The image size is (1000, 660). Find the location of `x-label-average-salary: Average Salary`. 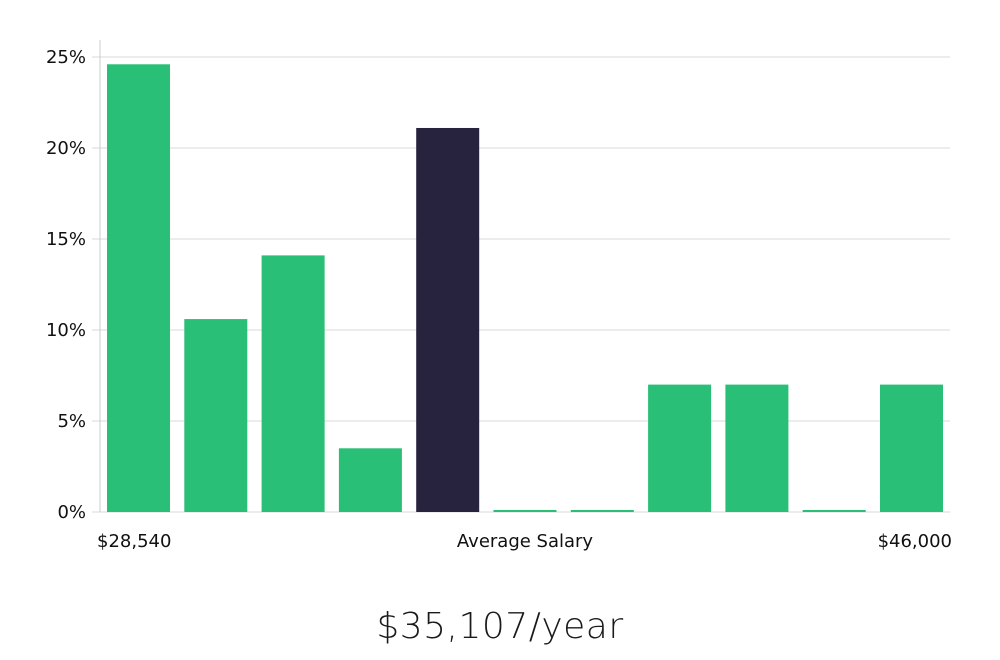

x-label-average-salary: Average Salary is located at coordinates (525, 541).